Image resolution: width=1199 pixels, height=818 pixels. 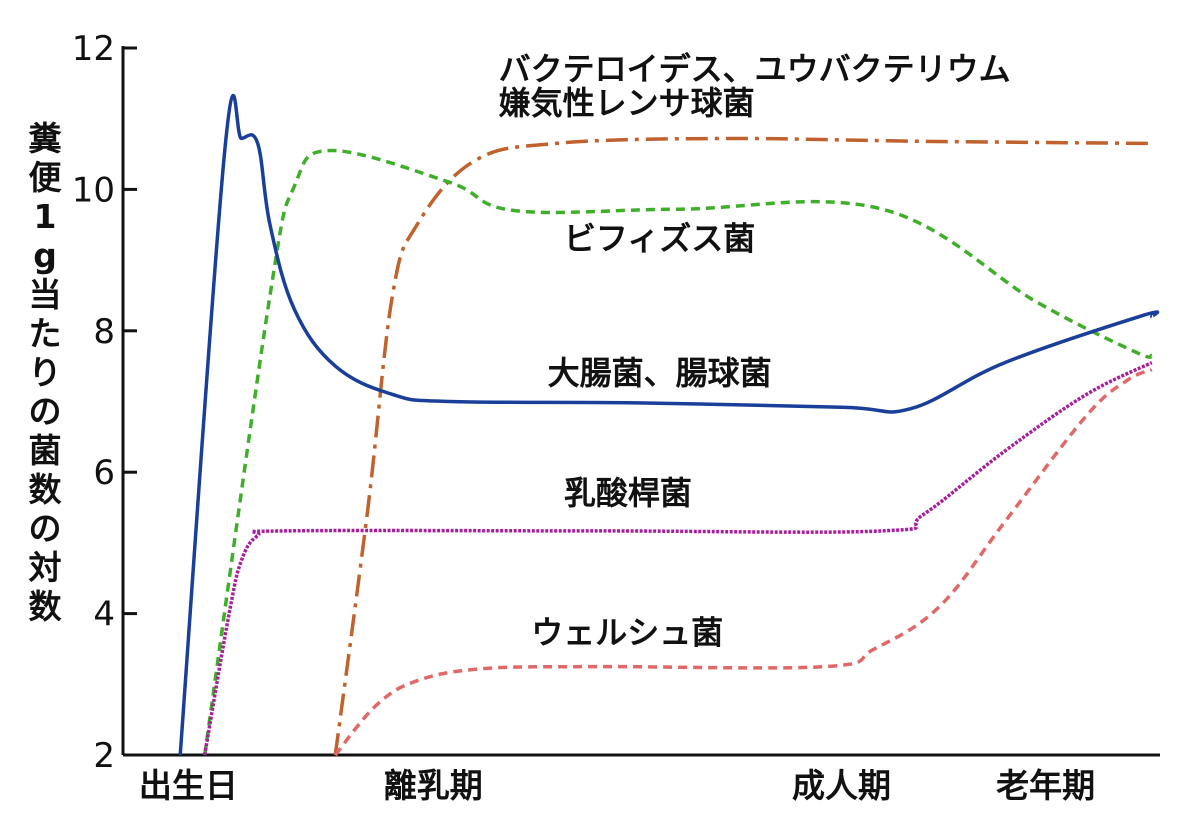 What do you see at coordinates (841, 785) in the screenshot?
I see `x-tick-label: 成人期` at bounding box center [841, 785].